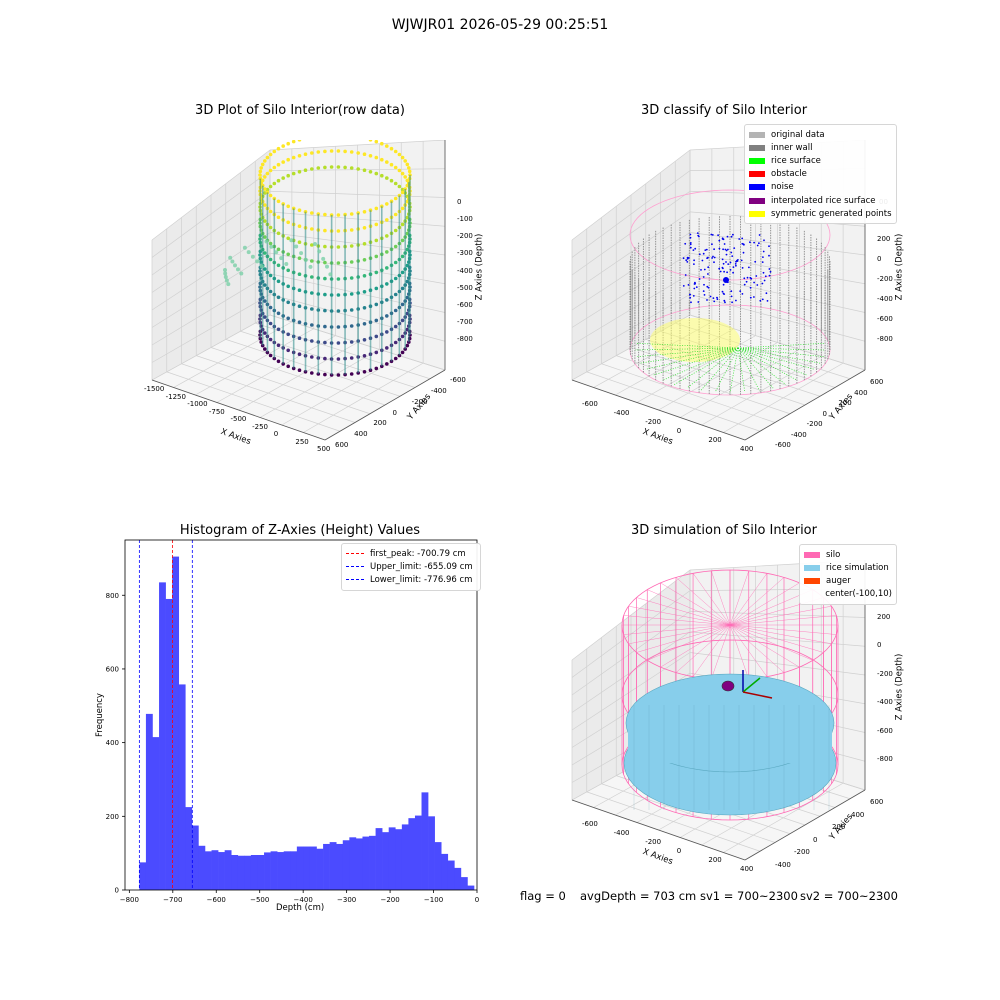 The width and height of the screenshot is (1000, 1000). What do you see at coordinates (394, 412) in the screenshot?
I see `panel1-y-tick: 0` at bounding box center [394, 412].